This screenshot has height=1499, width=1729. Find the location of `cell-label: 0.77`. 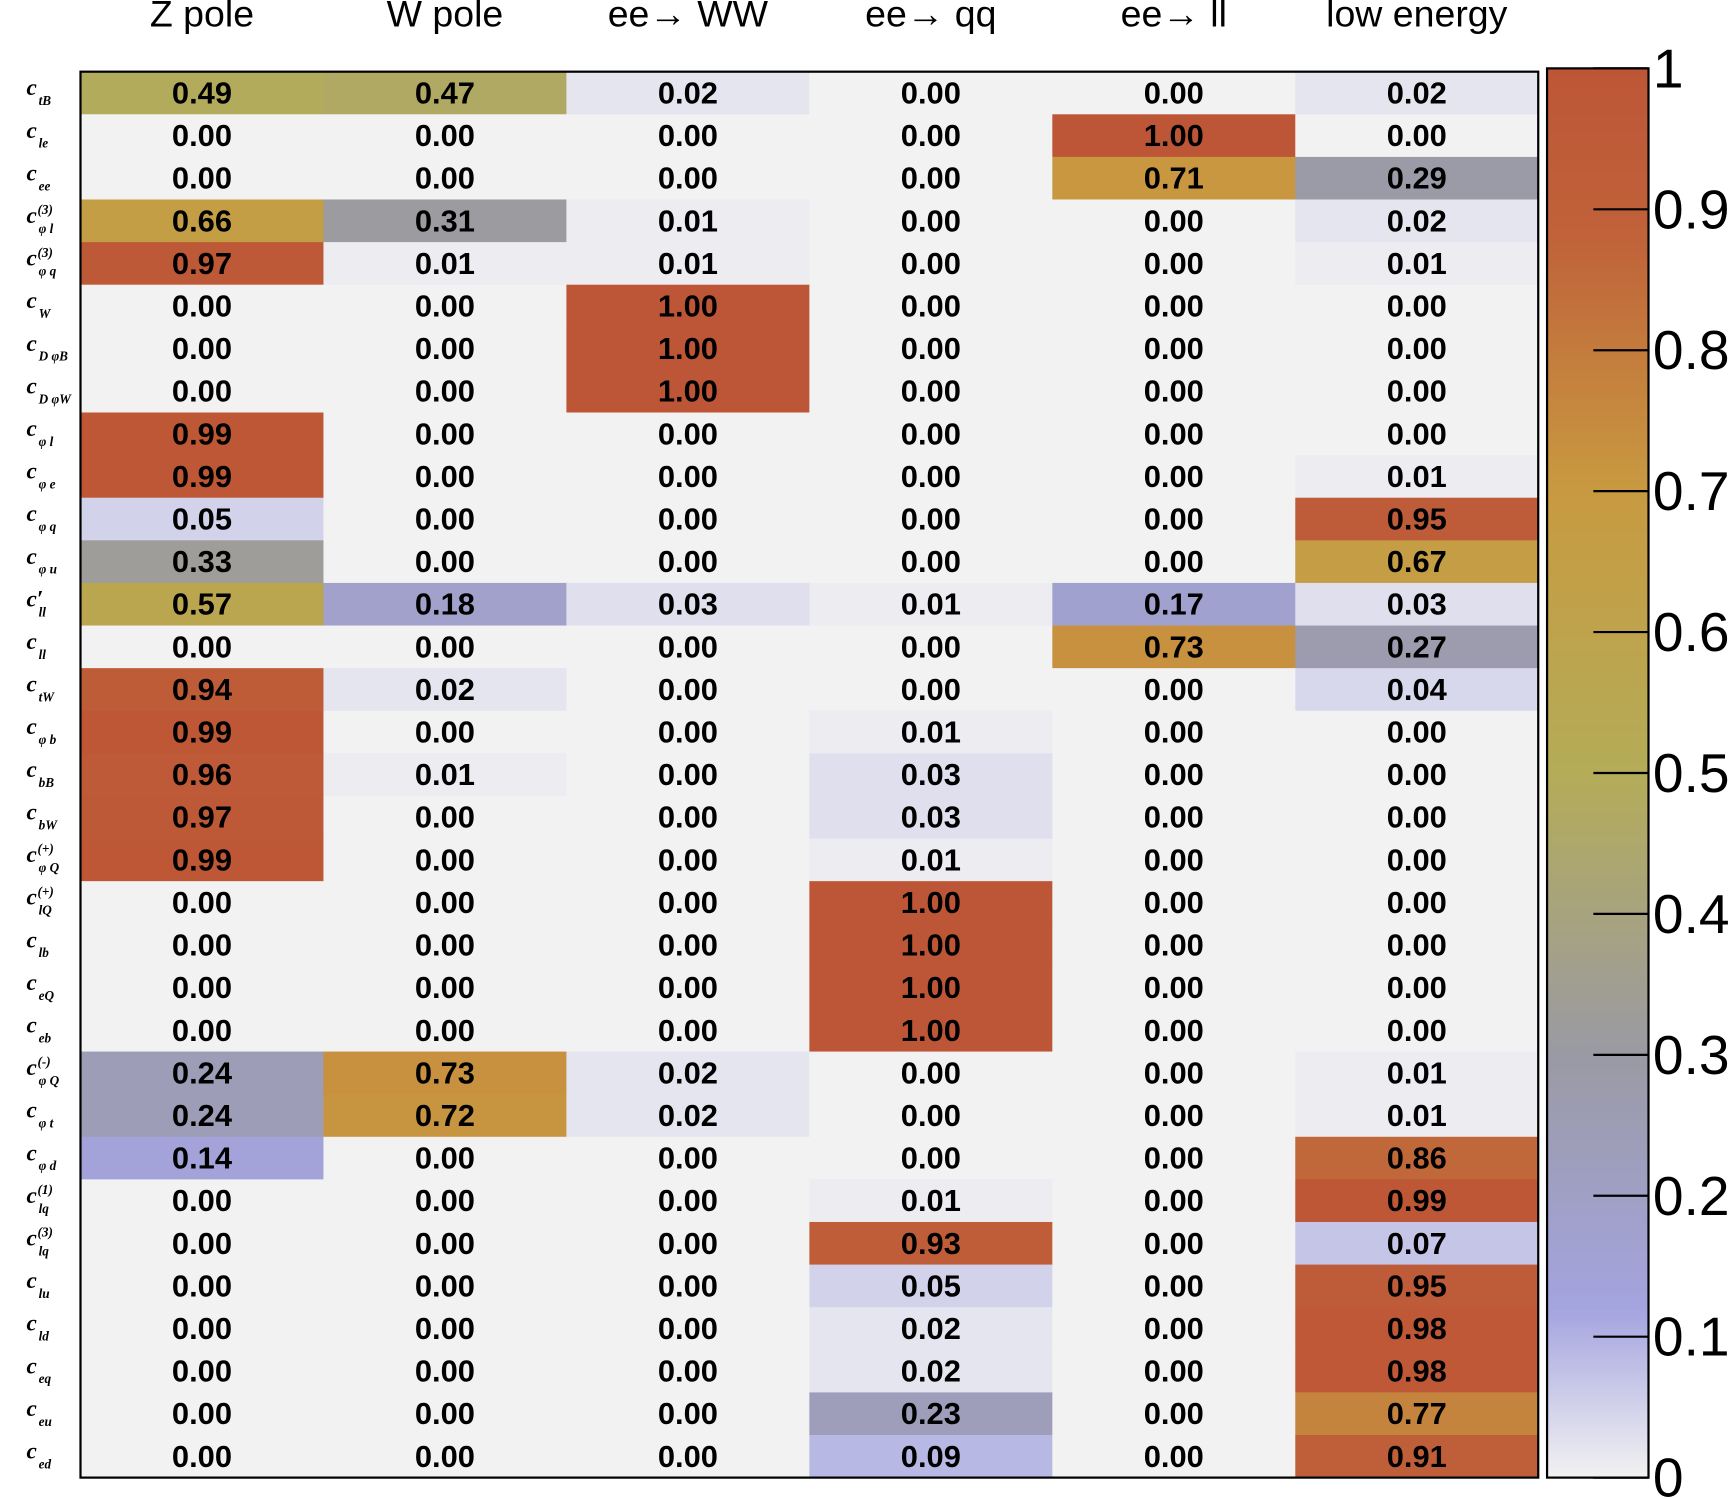

cell-label: 0.77 is located at coordinates (1417, 1413).